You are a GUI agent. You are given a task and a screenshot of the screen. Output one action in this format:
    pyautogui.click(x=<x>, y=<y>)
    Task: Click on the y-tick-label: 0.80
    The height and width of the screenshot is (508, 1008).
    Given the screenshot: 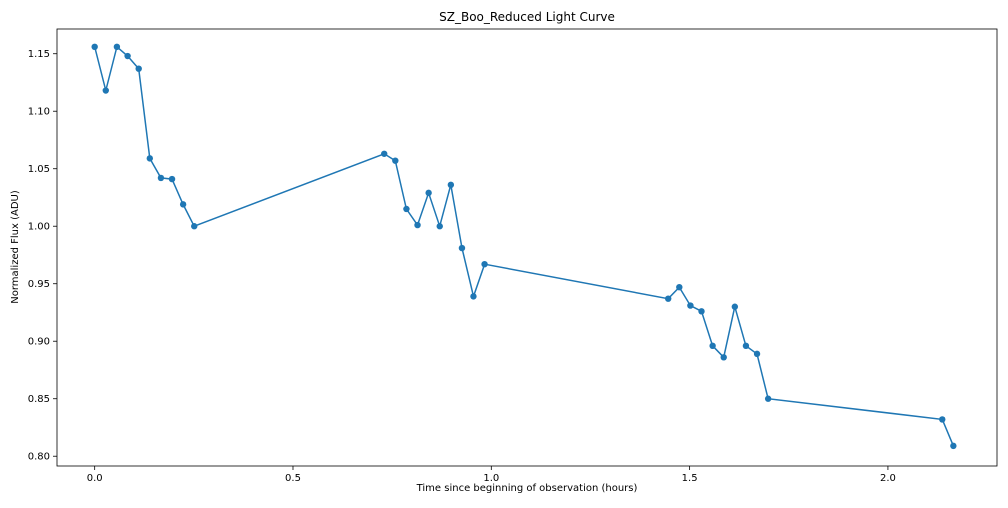 What is the action you would take?
    pyautogui.click(x=39, y=457)
    